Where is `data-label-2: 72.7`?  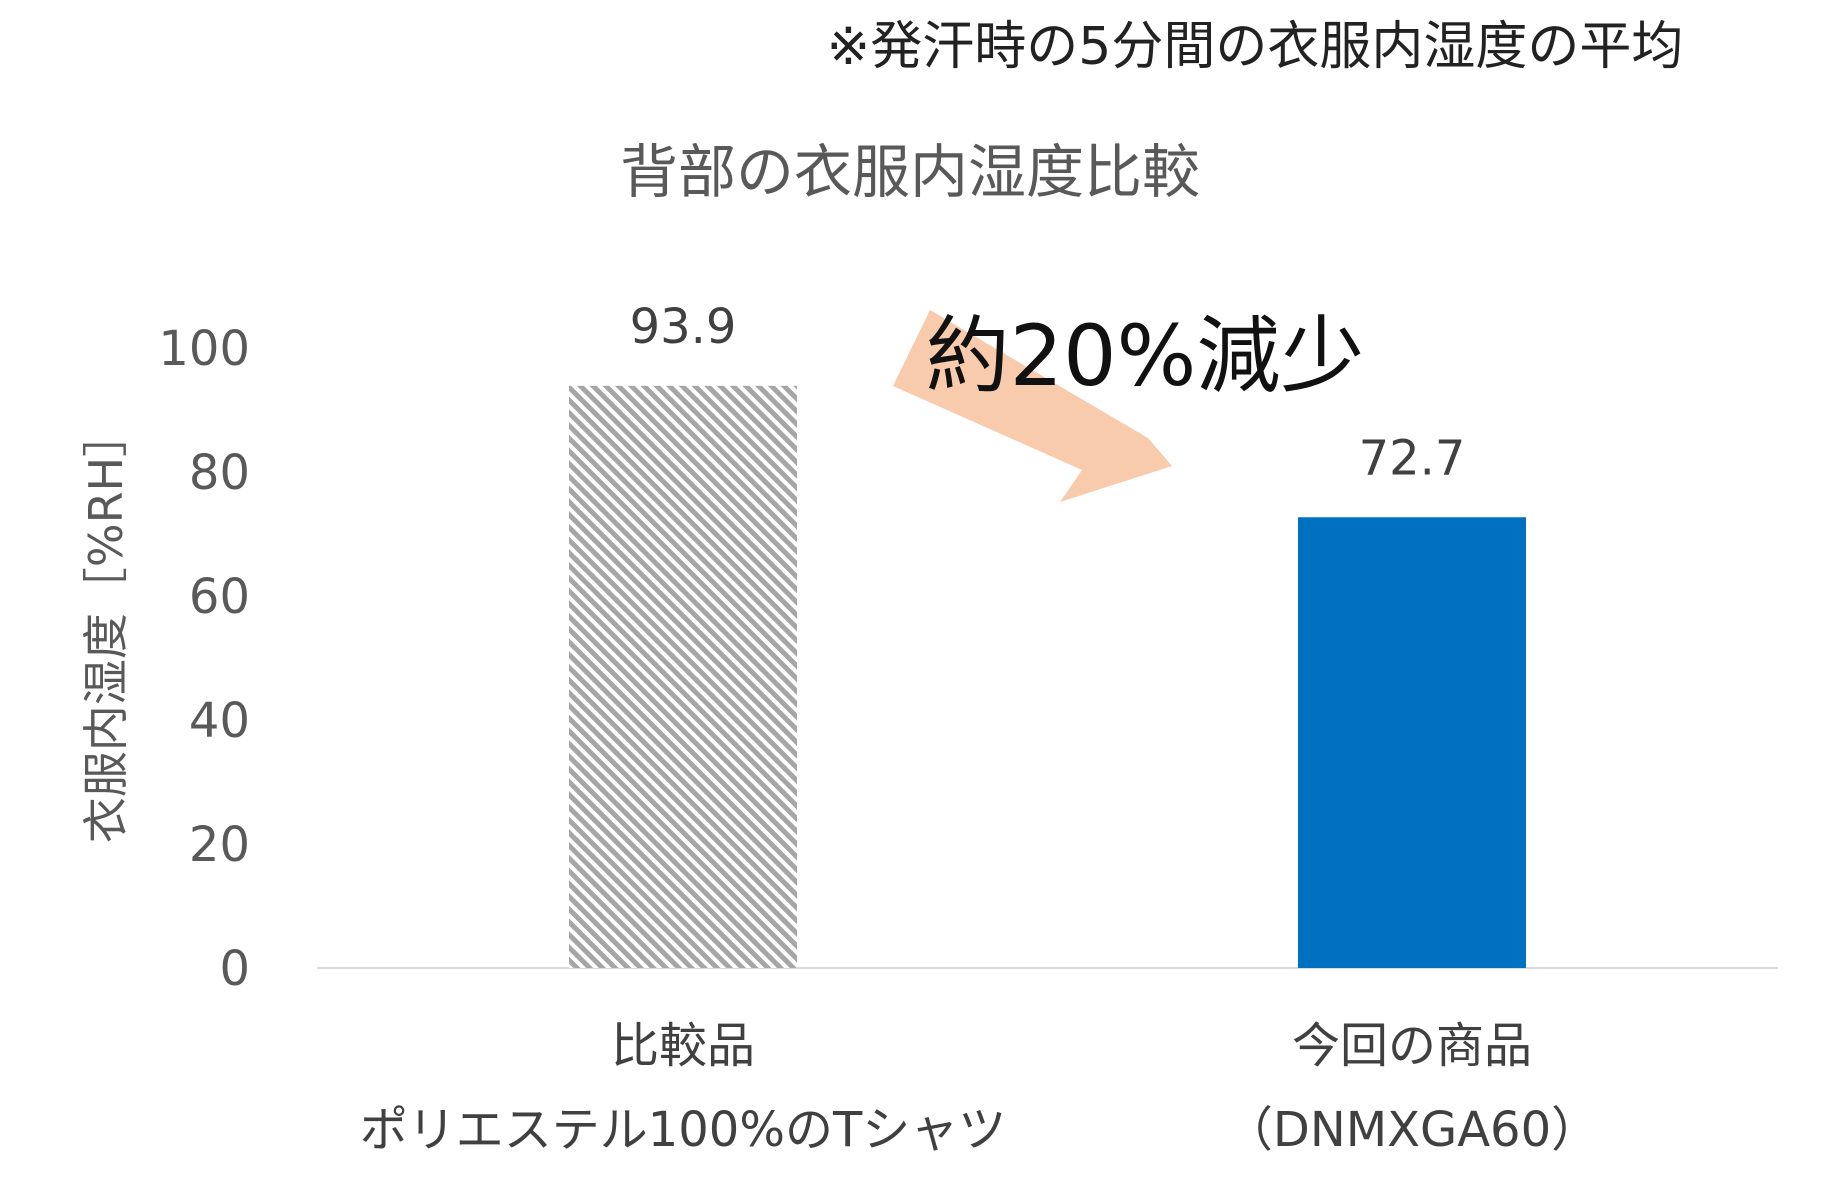 data-label-2: 72.7 is located at coordinates (1412, 458).